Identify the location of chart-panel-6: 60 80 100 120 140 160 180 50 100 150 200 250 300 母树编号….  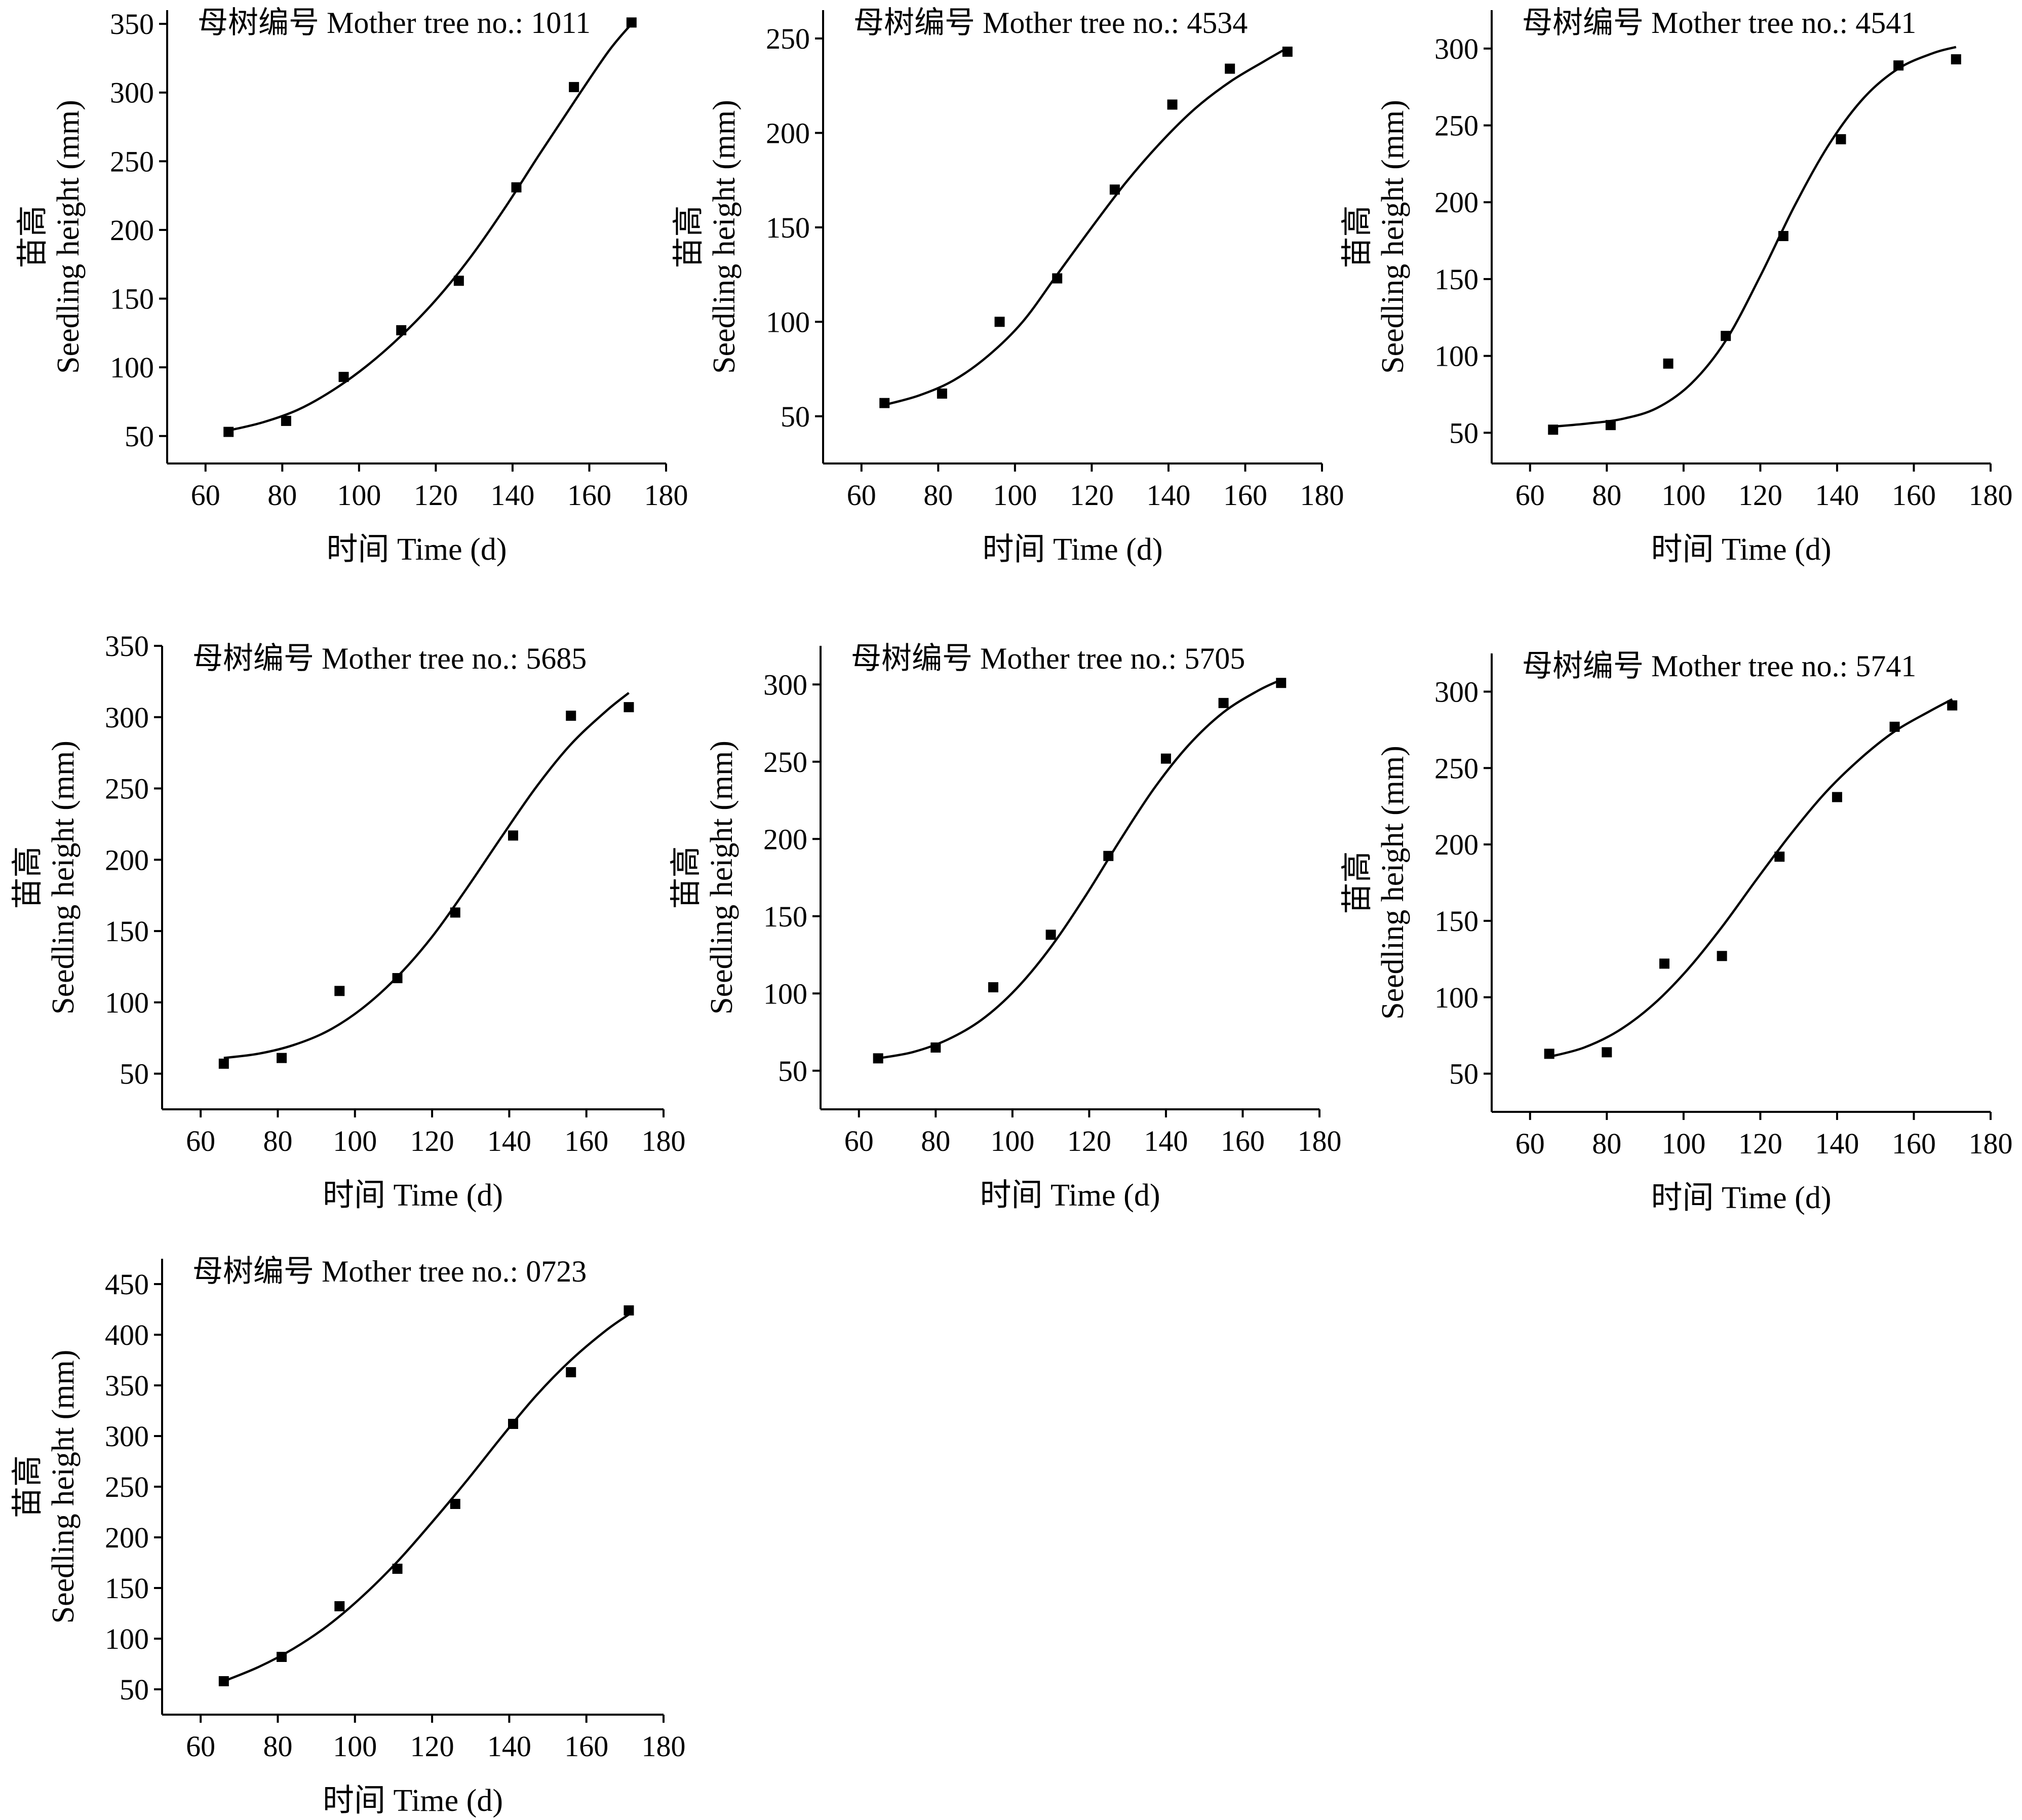
(1677, 932).